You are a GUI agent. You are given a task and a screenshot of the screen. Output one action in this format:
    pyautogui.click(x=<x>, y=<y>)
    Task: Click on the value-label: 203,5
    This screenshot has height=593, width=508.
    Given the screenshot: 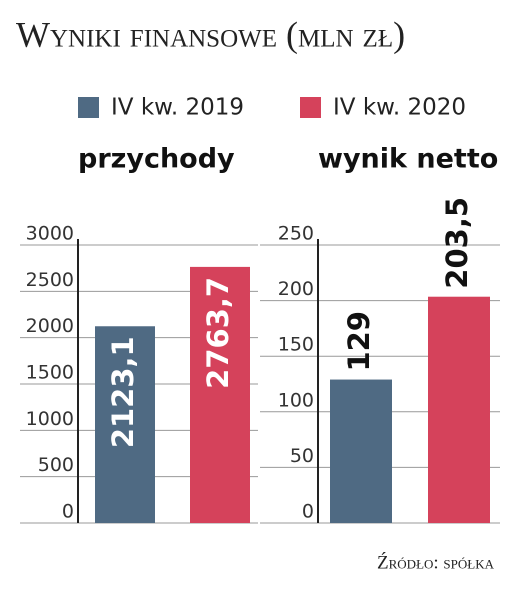 What is the action you would take?
    pyautogui.click(x=457, y=243)
    